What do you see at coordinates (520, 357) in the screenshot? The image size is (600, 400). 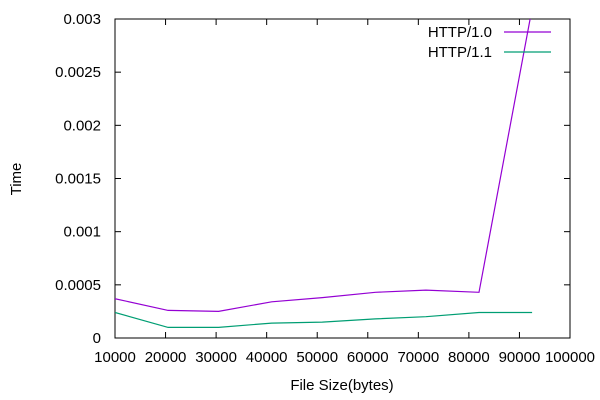 I see `x-tick-label: 90000` at bounding box center [520, 357].